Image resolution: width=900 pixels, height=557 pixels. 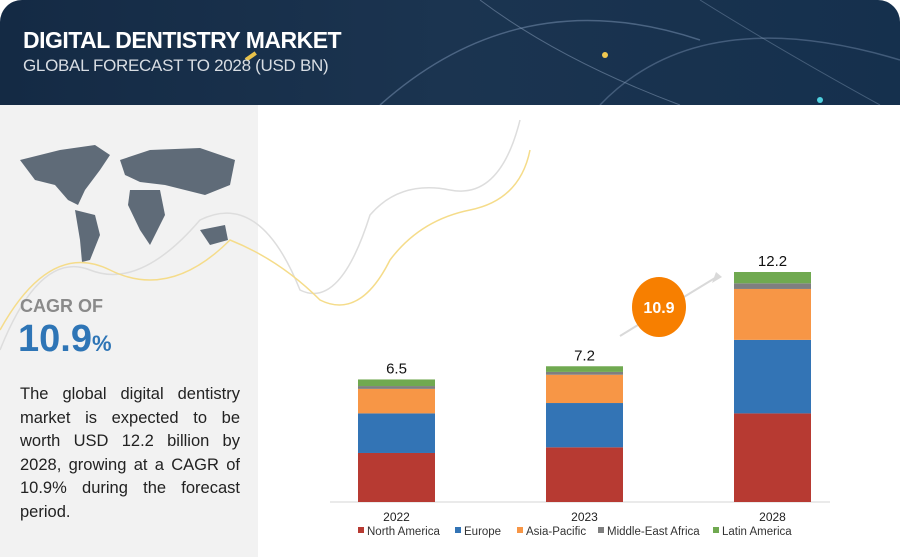 What do you see at coordinates (717, 277) in the screenshot?
I see `growth-arrowhead` at bounding box center [717, 277].